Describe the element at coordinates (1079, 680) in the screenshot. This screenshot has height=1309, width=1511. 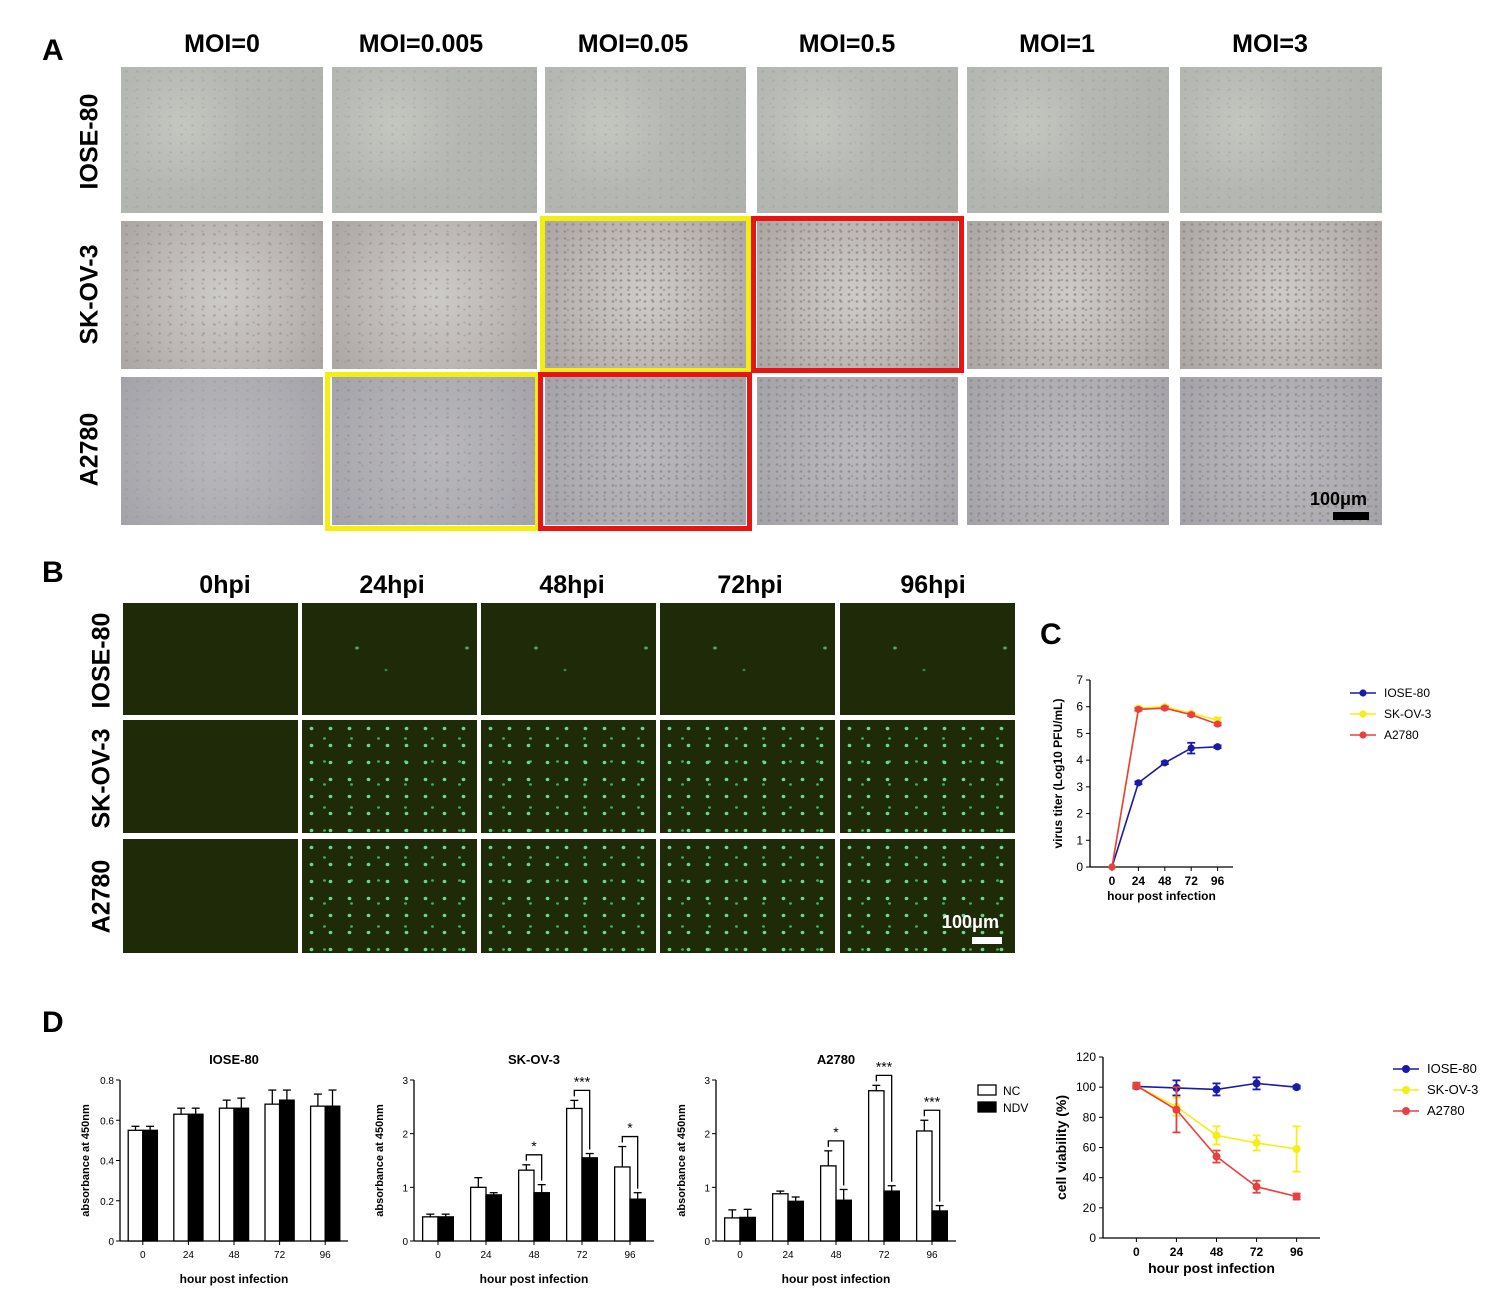
I see `y-tick-label: 7` at that location.